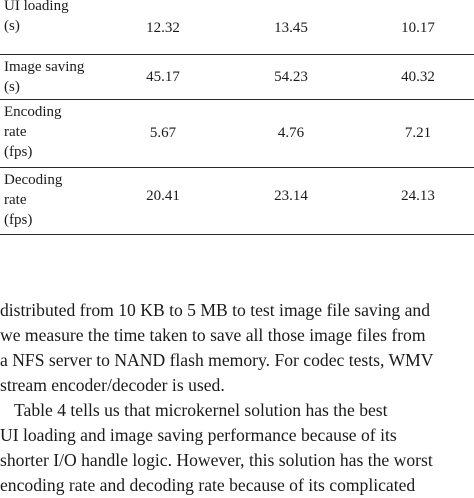  What do you see at coordinates (291, 28) in the screenshot?
I see `table-cell: 13.45` at bounding box center [291, 28].